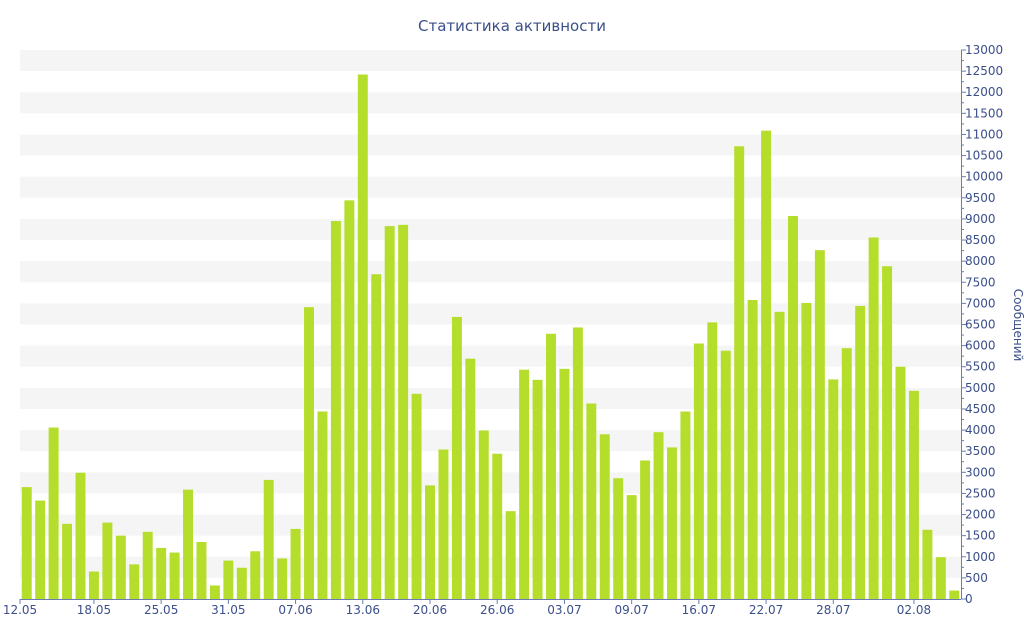 The image size is (1024, 640). Describe the element at coordinates (980, 430) in the screenshot. I see `y-tick-label: 4000` at that location.